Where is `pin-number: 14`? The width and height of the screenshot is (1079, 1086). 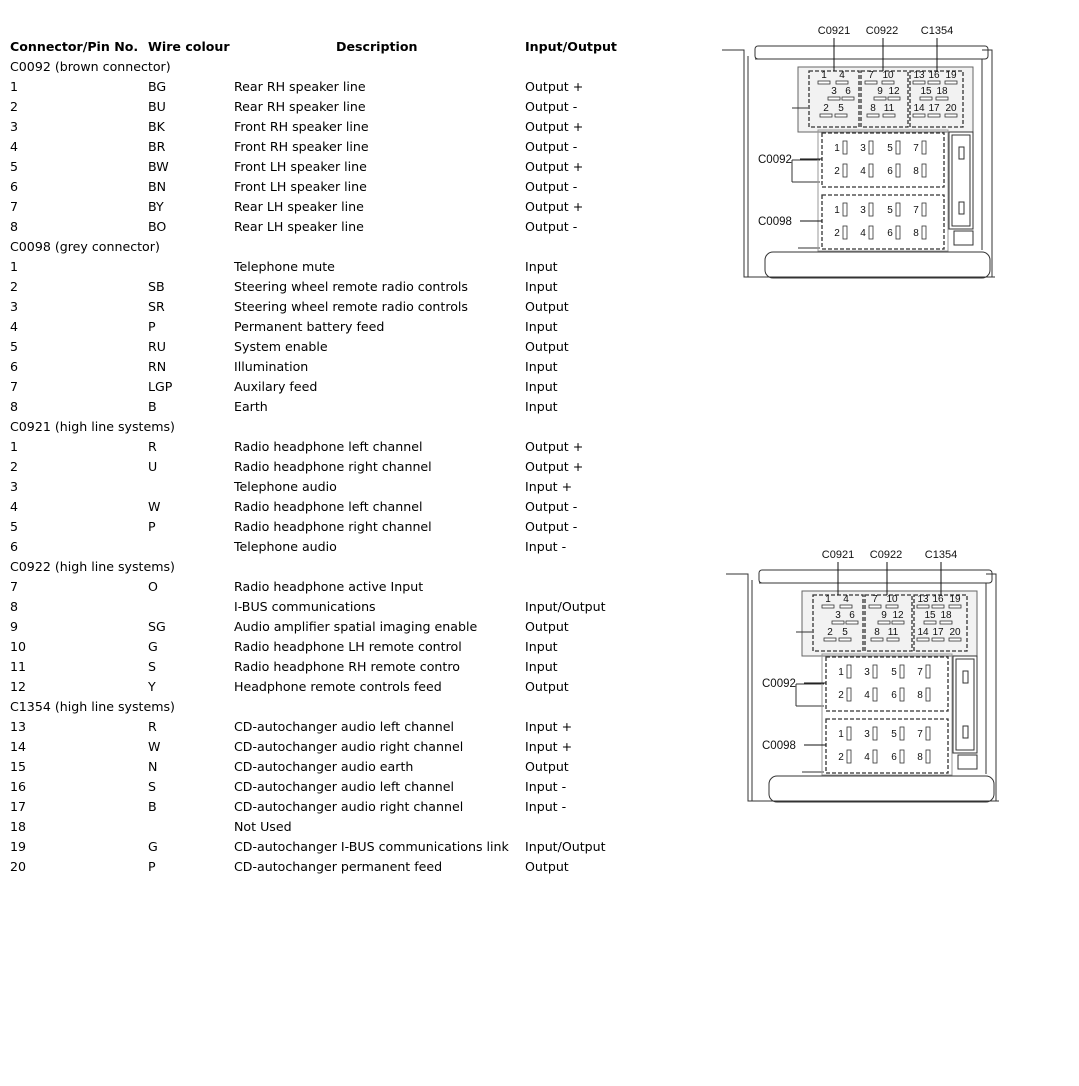
pin-number: 14 is located at coordinates (919, 108).